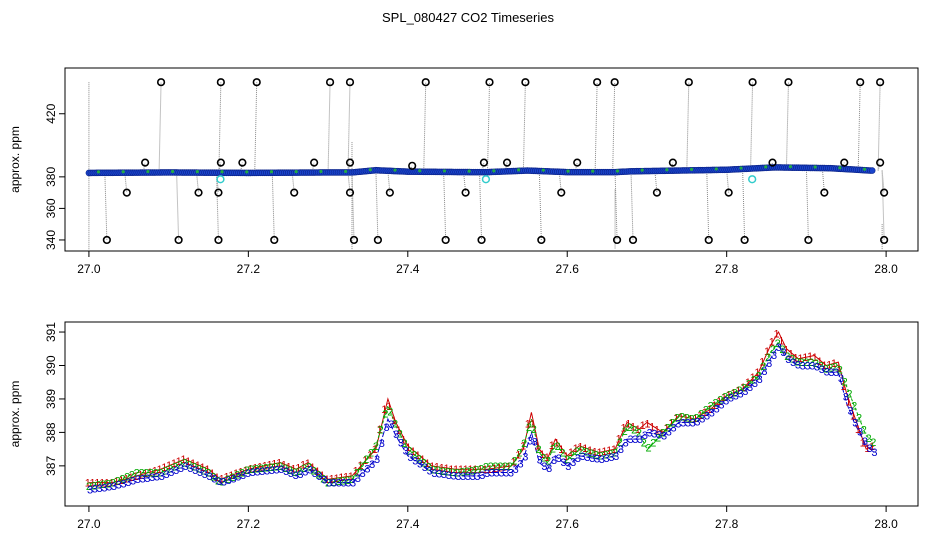 The height and width of the screenshot is (540, 936). Describe the element at coordinates (51, 177) in the screenshot. I see `top-y-tick-label: 380` at that location.